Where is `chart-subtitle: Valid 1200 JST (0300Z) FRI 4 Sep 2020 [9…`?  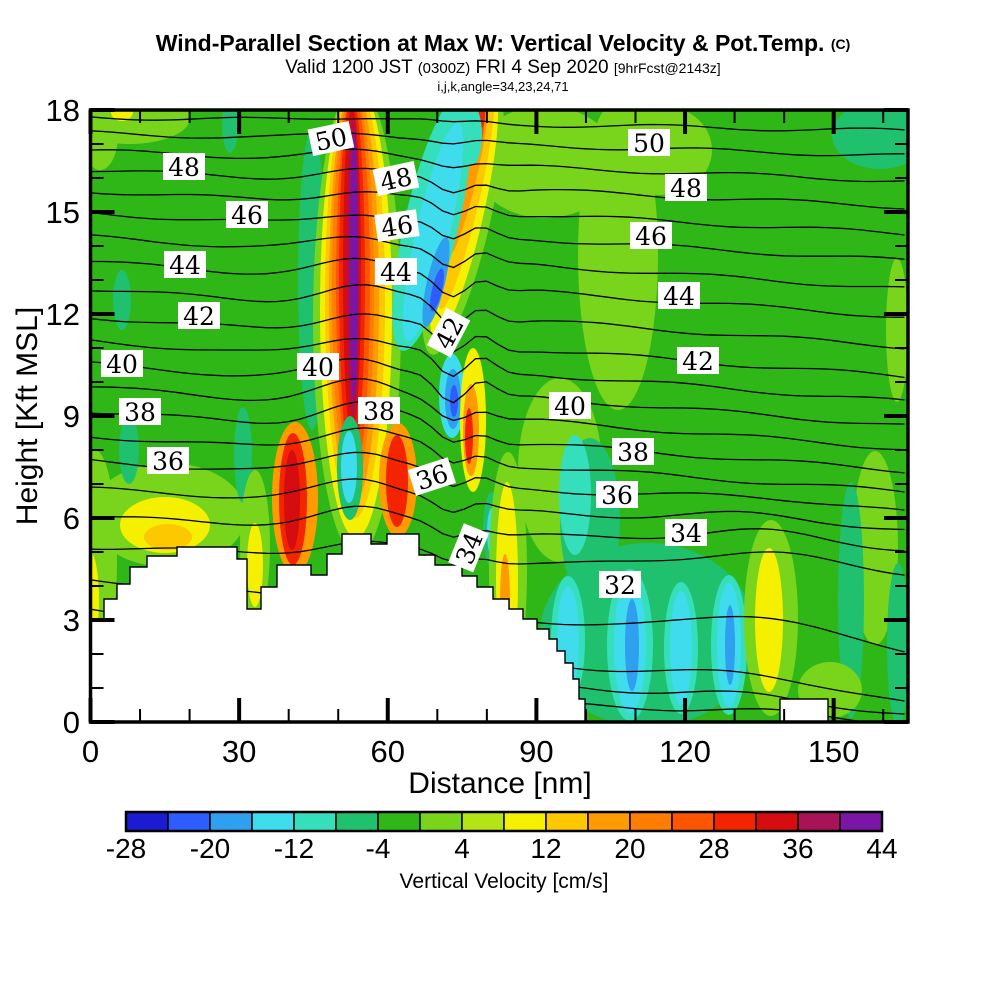 chart-subtitle: Valid 1200 JST (0300Z) FRI 4 Sep 2020 [9… is located at coordinates (500, 68).